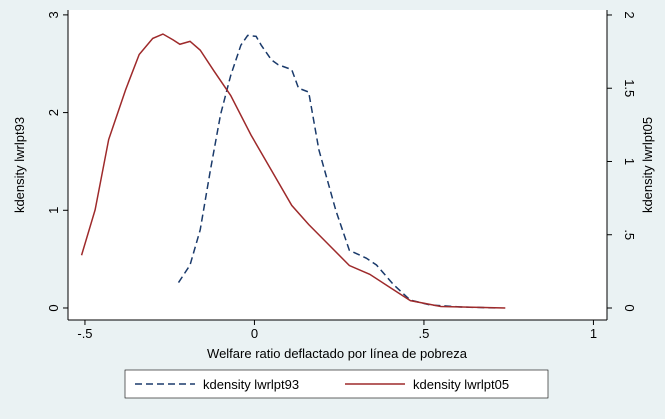 The height and width of the screenshot is (419, 665). Describe the element at coordinates (647, 165) in the screenshot. I see `y2-axis-label: kdensity lwrlpt05` at that location.